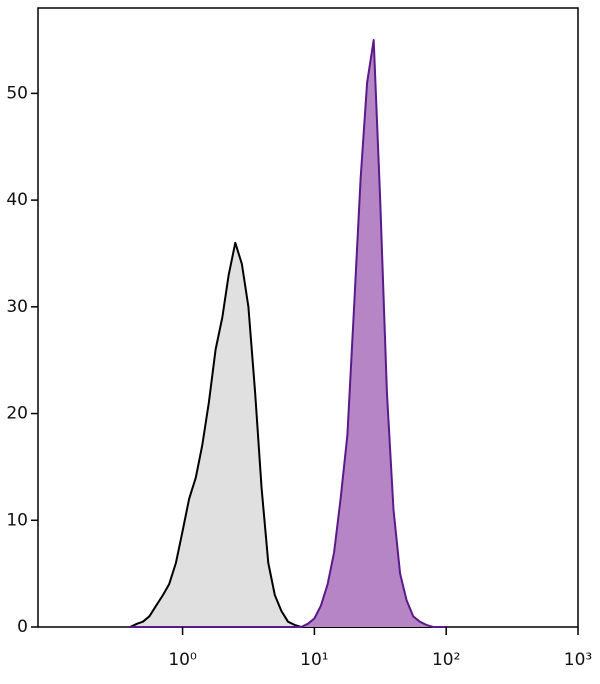  I want to click on y-tick-label: 40, so click(17, 200).